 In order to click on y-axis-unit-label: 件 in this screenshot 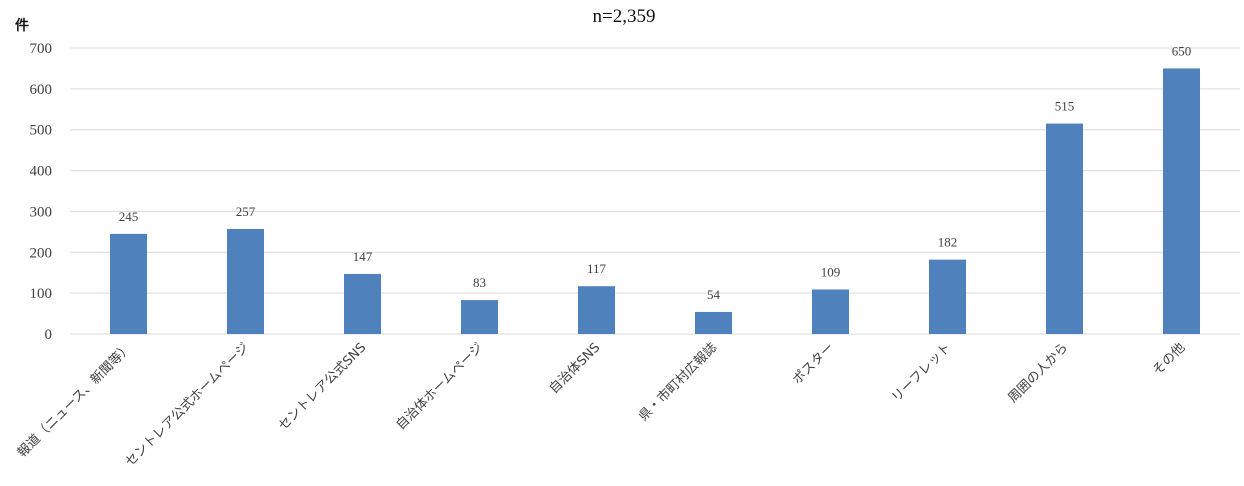, I will do `click(22, 25)`.